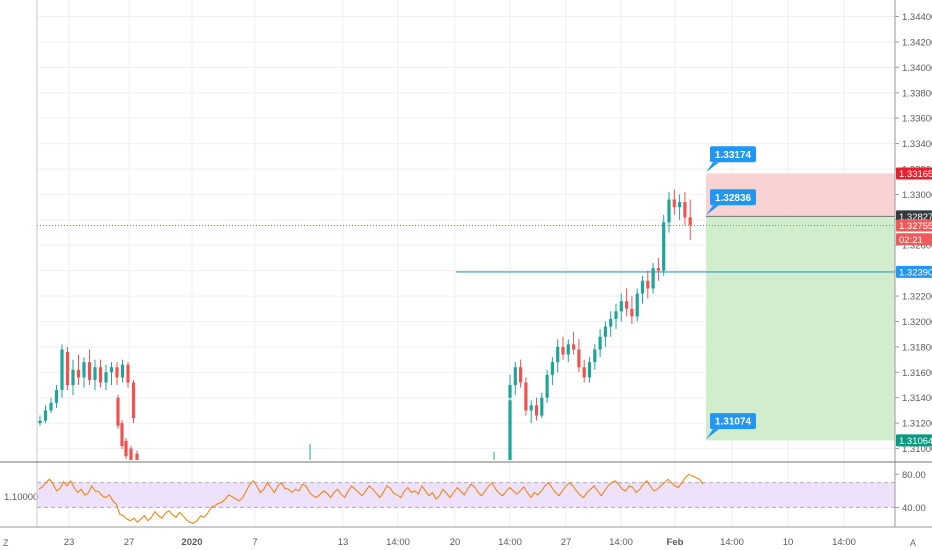 The height and width of the screenshot is (550, 932). I want to click on timezone-button: Z, so click(6, 543).